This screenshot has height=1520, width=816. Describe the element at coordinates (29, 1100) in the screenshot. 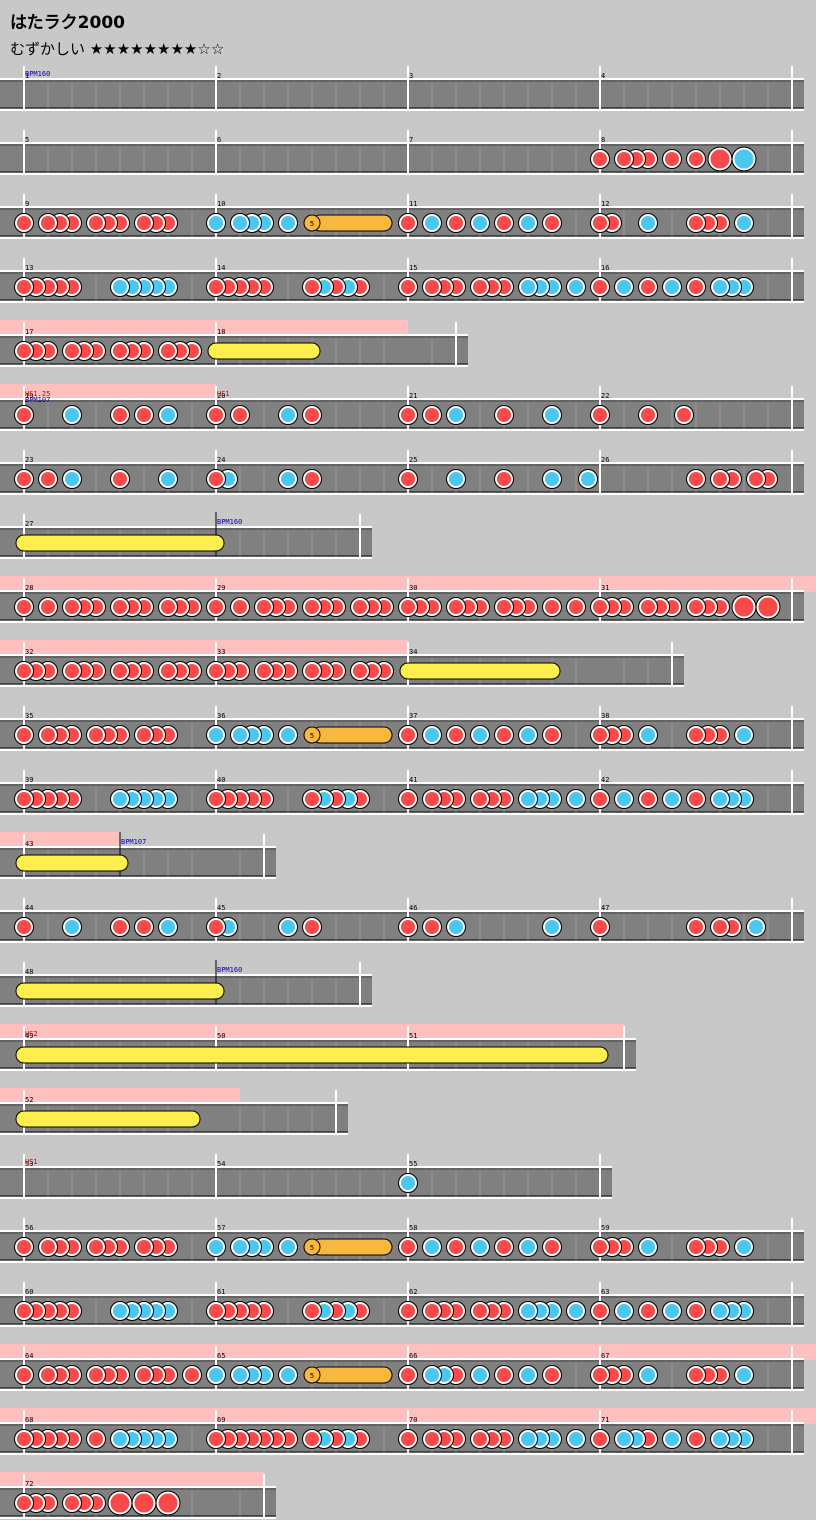

I see `measure-number: 52` at that location.